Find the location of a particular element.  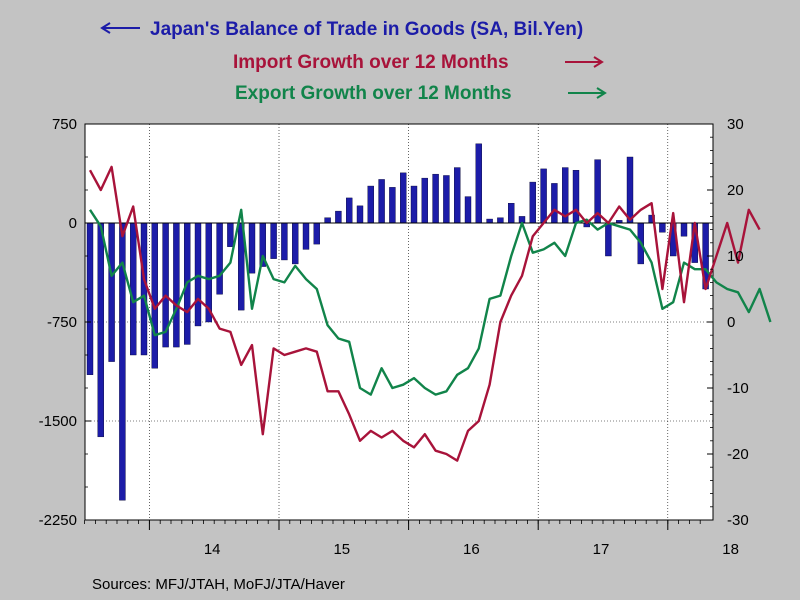

left-axis-tick-label: 750 is located at coordinates (64, 124).